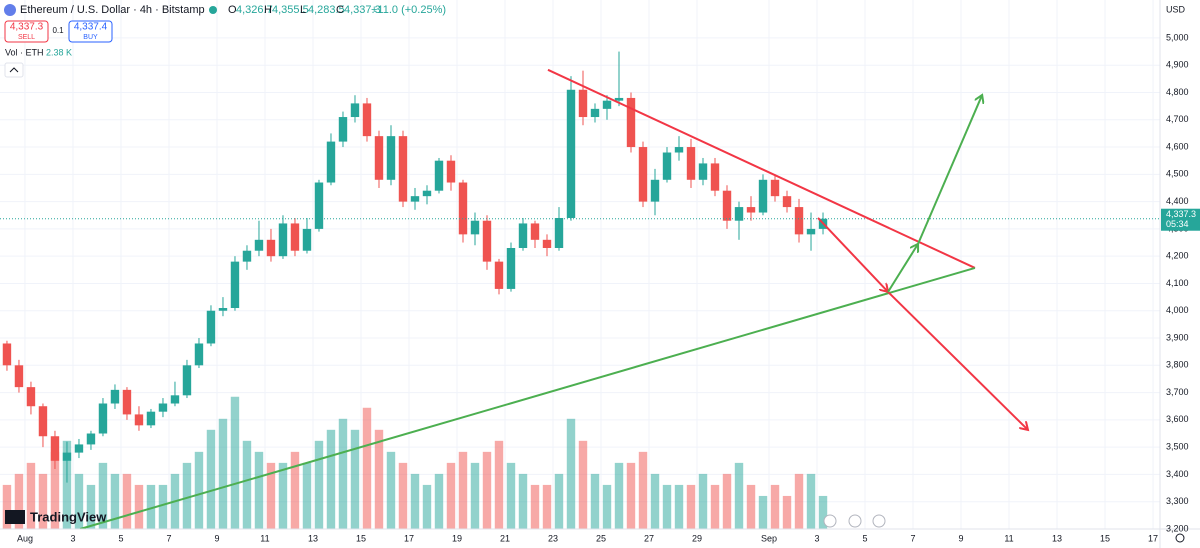 The image size is (1200, 548). I want to click on eth-icon, so click(10, 10).